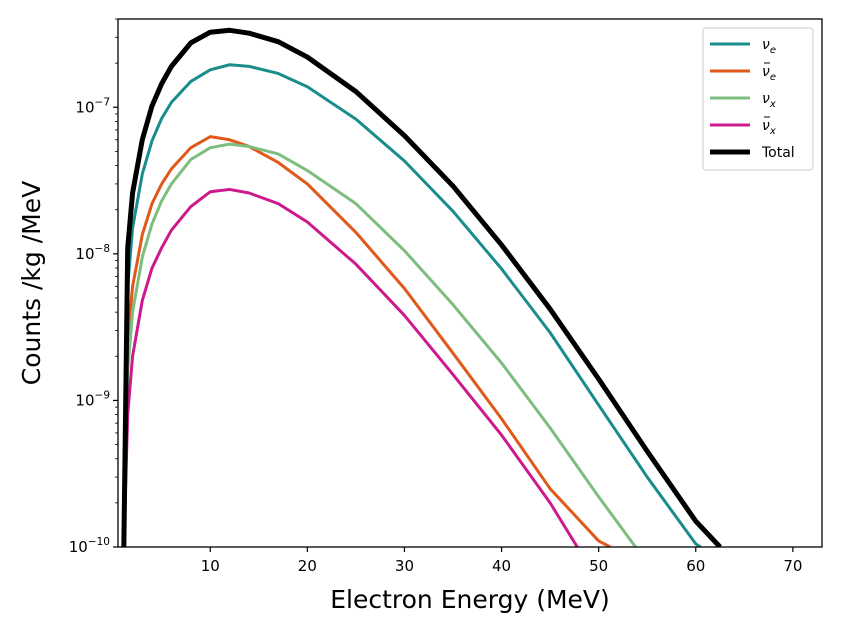 The height and width of the screenshot is (632, 842). Describe the element at coordinates (99, 542) in the screenshot. I see `y-tick-exponent: −10` at that location.